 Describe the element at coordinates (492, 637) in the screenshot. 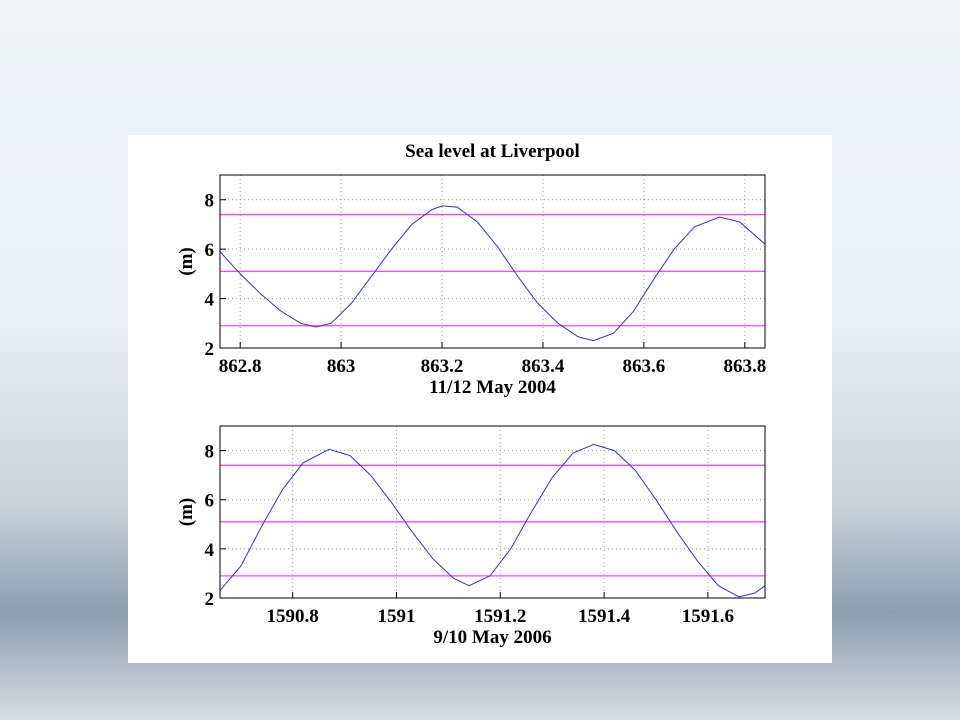

I see `x-axis-label: 9/10 May 2006` at that location.